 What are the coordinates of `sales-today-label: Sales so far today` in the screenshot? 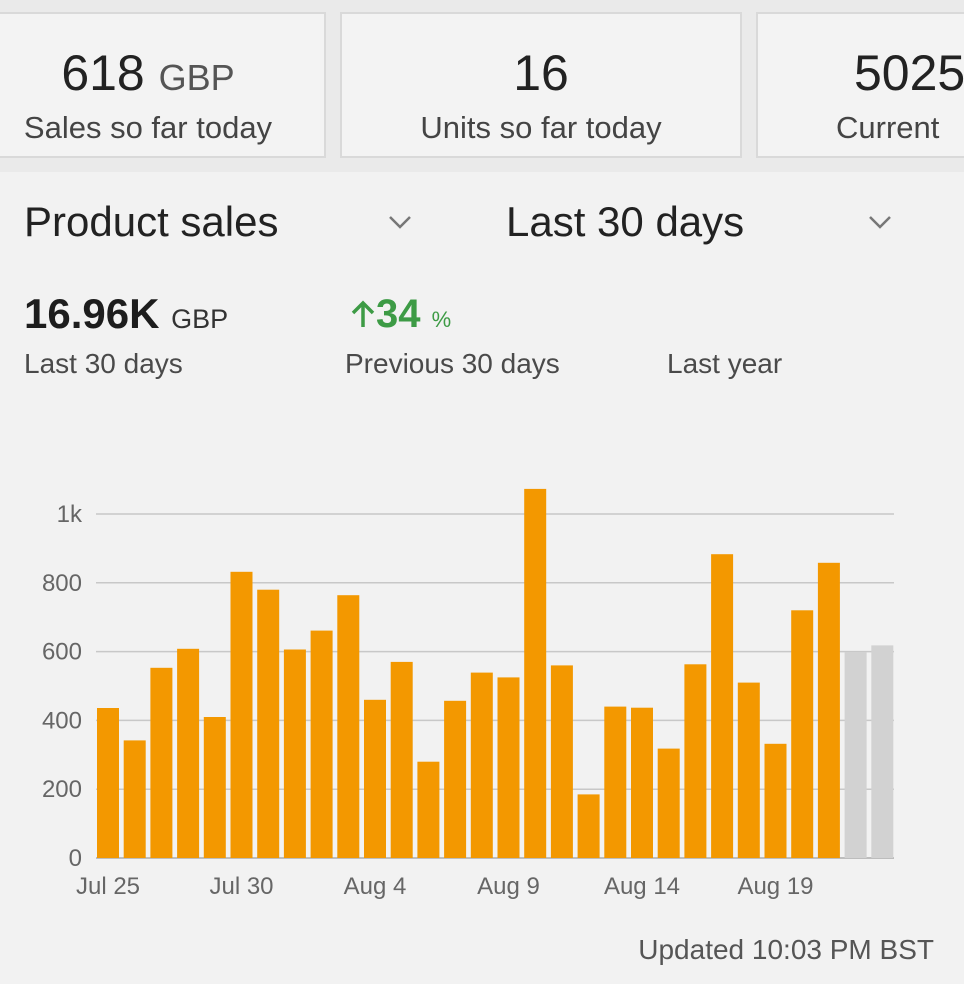 It's located at (148, 127).